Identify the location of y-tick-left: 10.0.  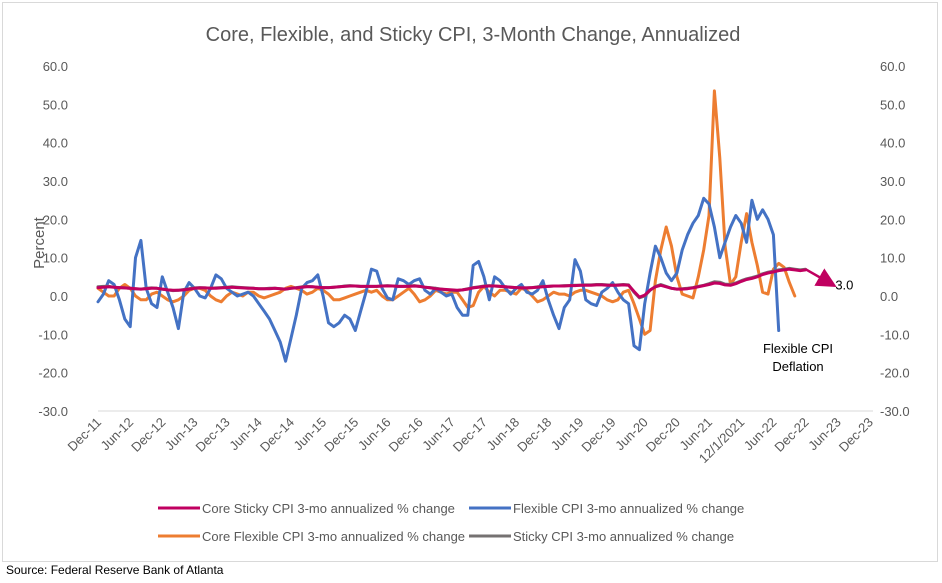
(55, 258).